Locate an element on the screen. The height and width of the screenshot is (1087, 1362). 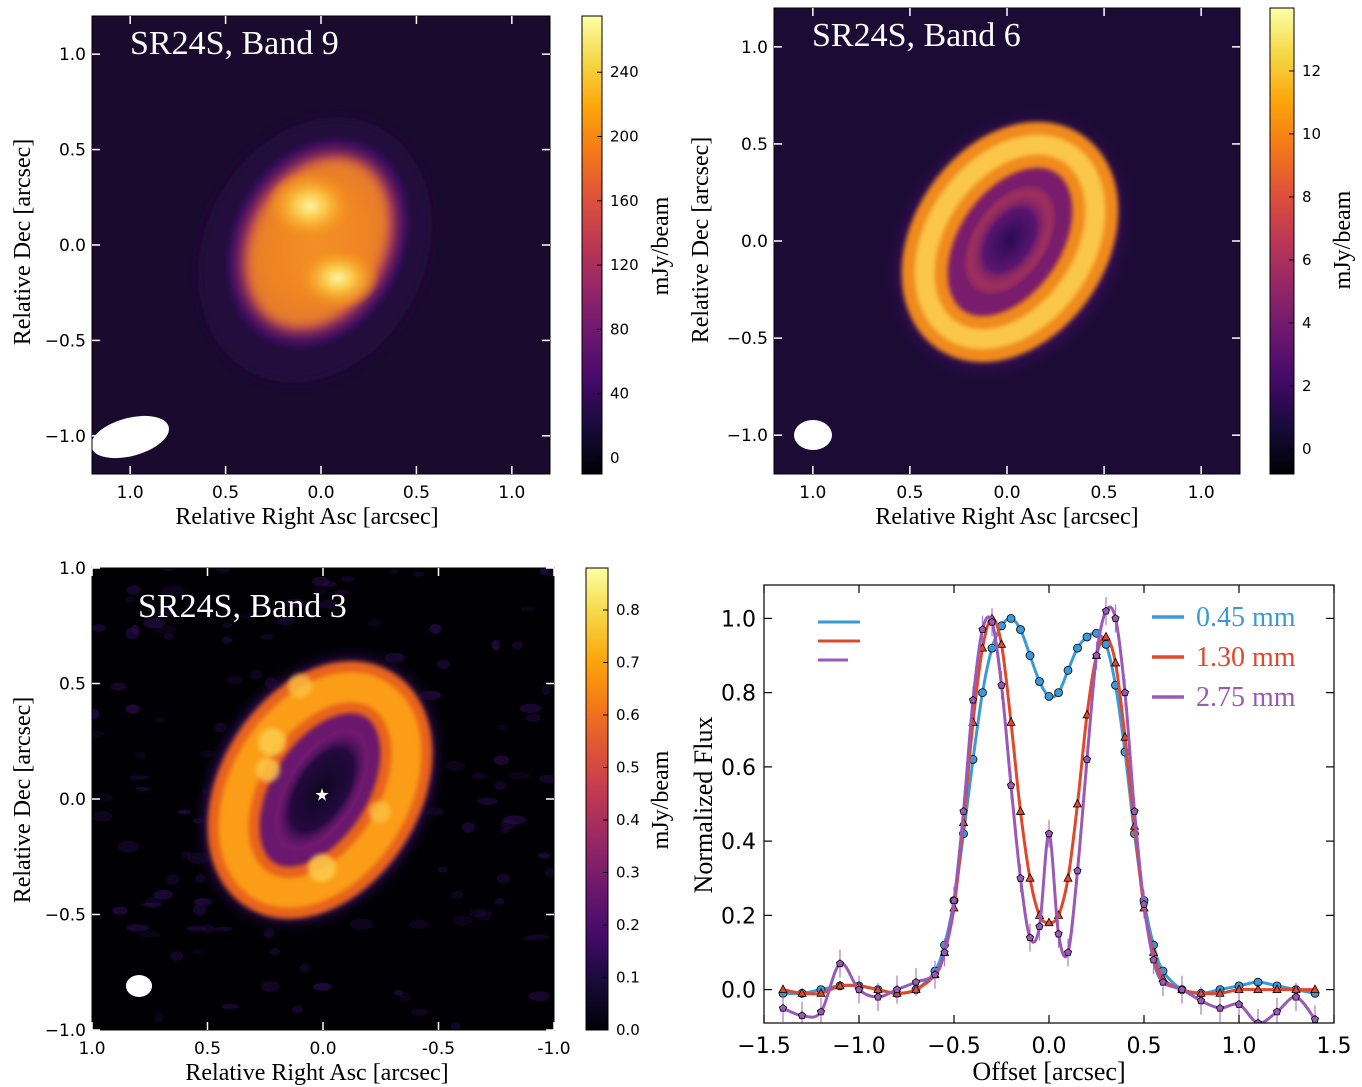
colorbar-tick-label: 0.3 is located at coordinates (628, 873).